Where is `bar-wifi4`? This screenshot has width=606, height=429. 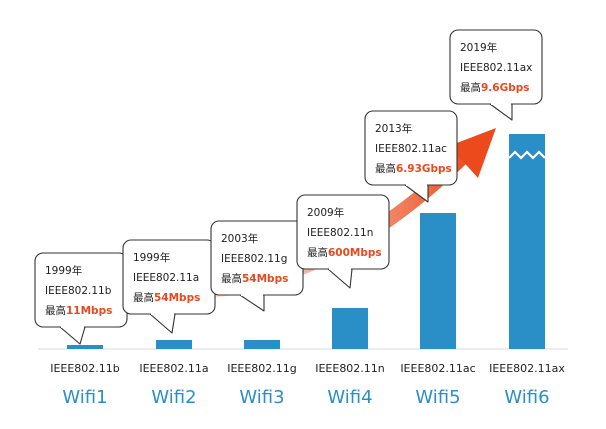 bar-wifi4 is located at coordinates (350, 328).